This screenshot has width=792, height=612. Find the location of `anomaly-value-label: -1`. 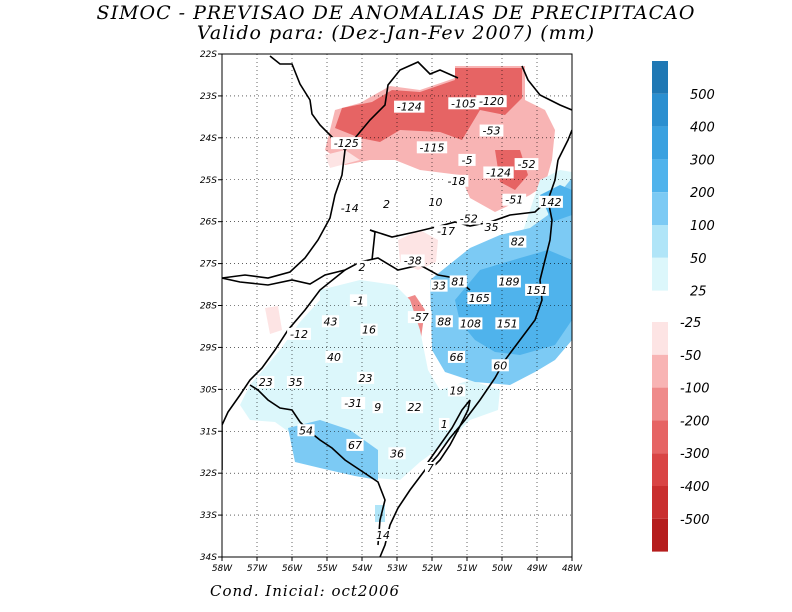

anomaly-value-label: -1 is located at coordinates (358, 300).